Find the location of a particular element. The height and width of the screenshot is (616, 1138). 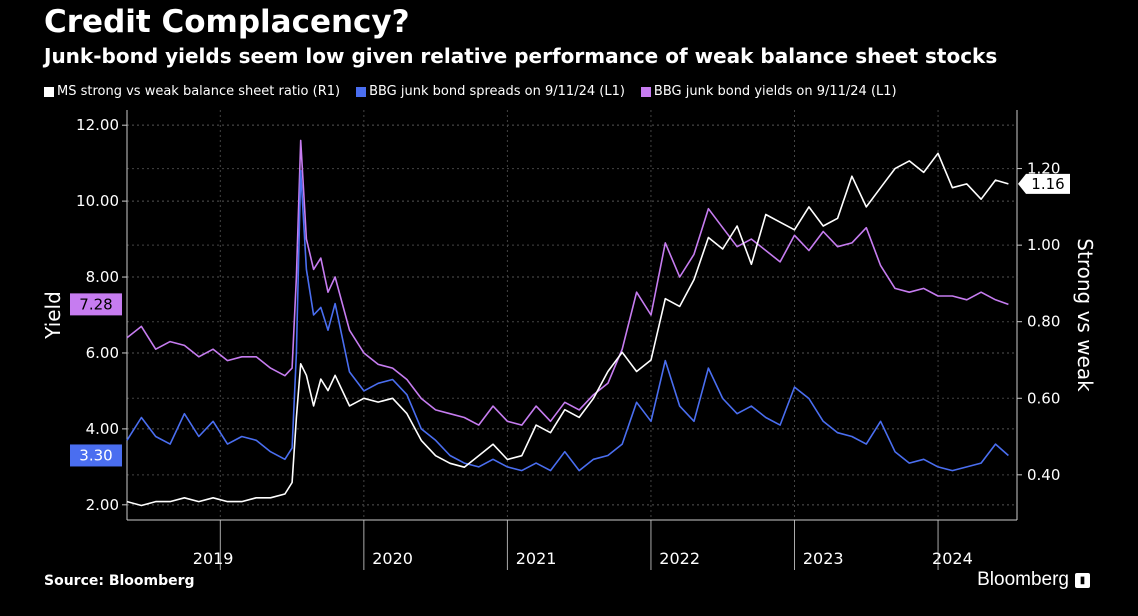

x-tick-label: 2022 is located at coordinates (679, 558).